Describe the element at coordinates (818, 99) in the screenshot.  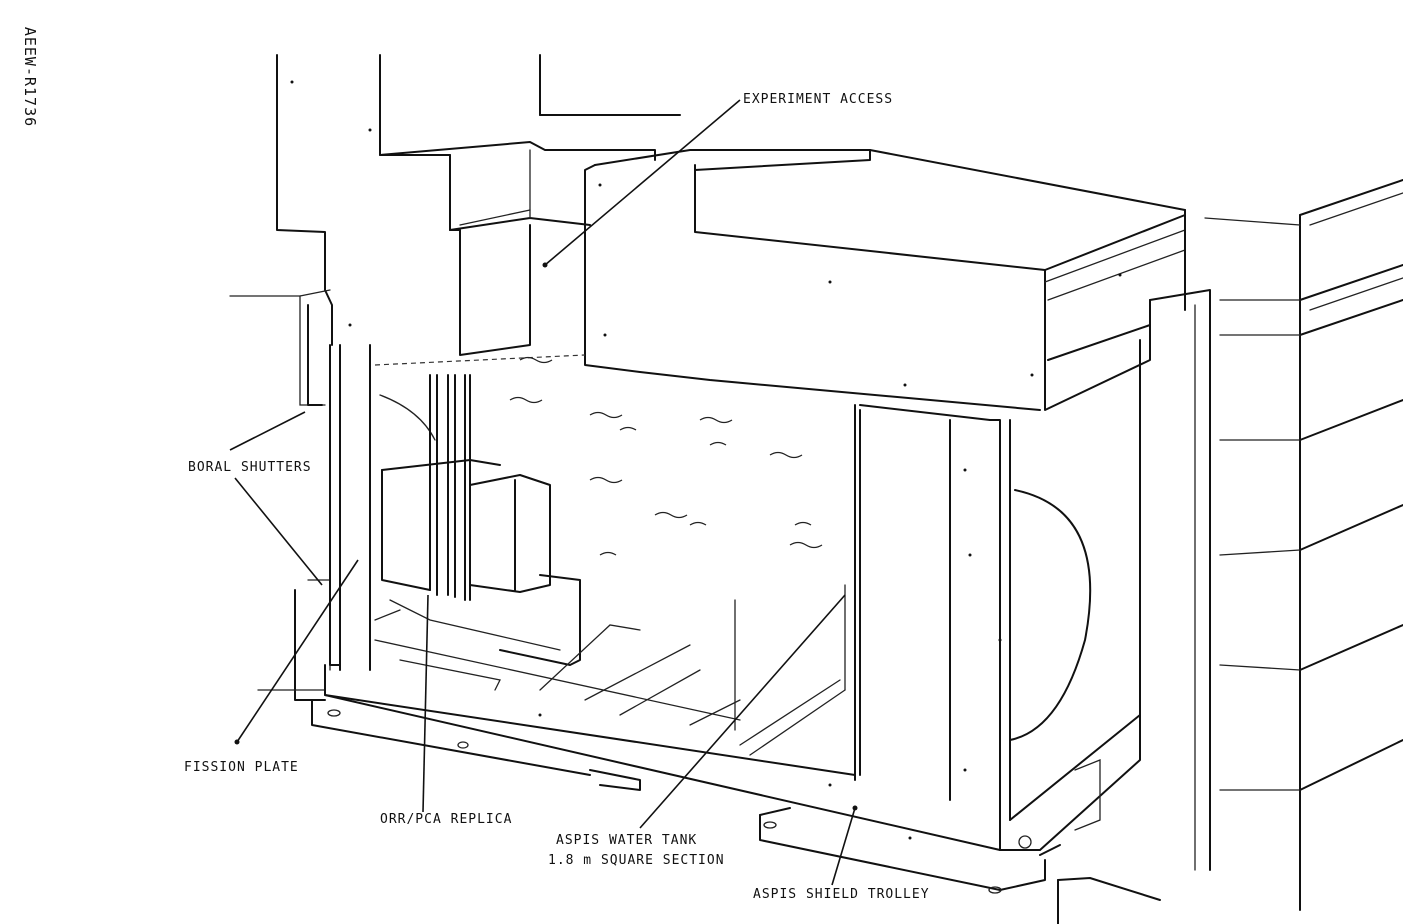
I see `label-experiment-access: EXPERIMENT ACCESS` at that location.